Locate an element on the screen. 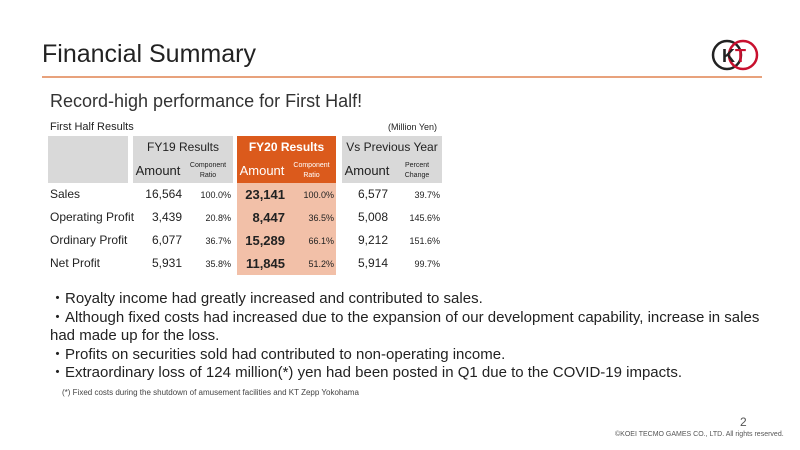 Image resolution: width=800 pixels, height=450 pixels. fy19-ratio: 20.8% is located at coordinates (218, 218).